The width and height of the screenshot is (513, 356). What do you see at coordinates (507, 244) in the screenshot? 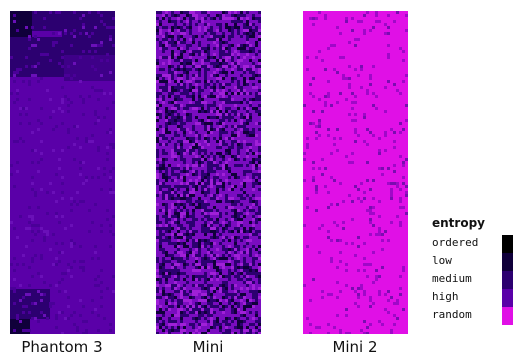
I see `legend-swatch` at bounding box center [507, 244].